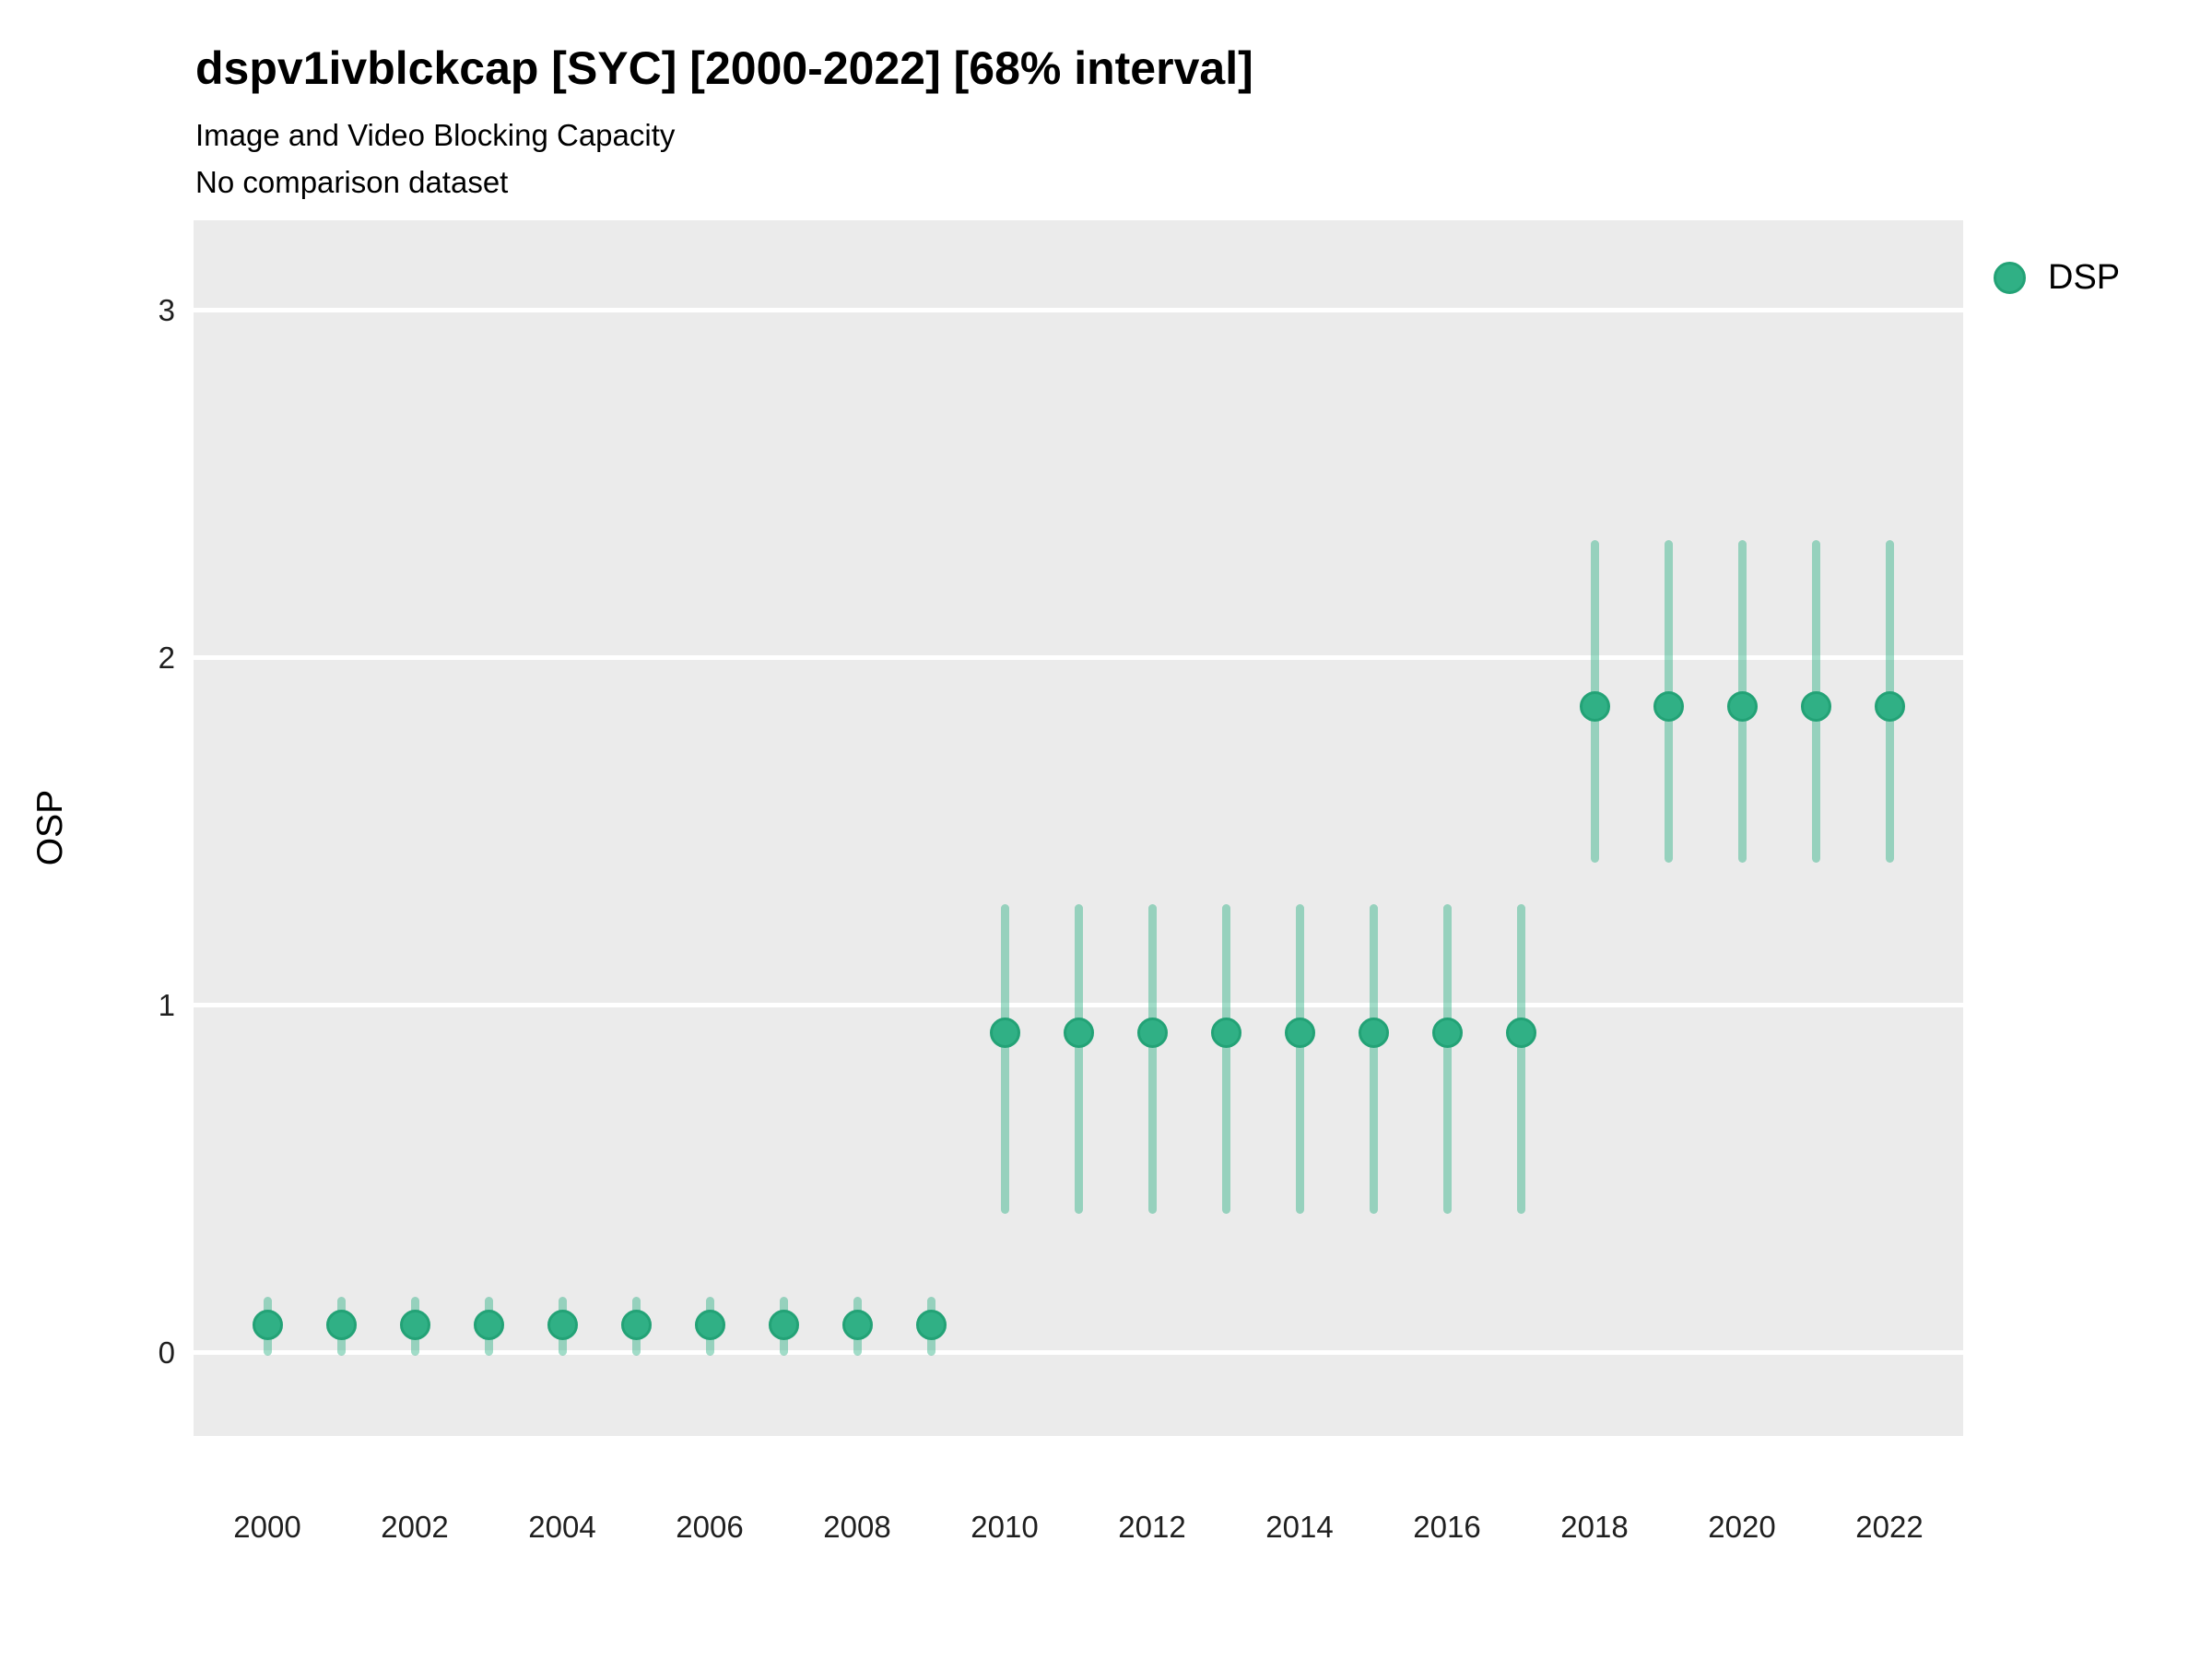  What do you see at coordinates (1078, 1059) in the screenshot?
I see `errorbar-2011` at bounding box center [1078, 1059].